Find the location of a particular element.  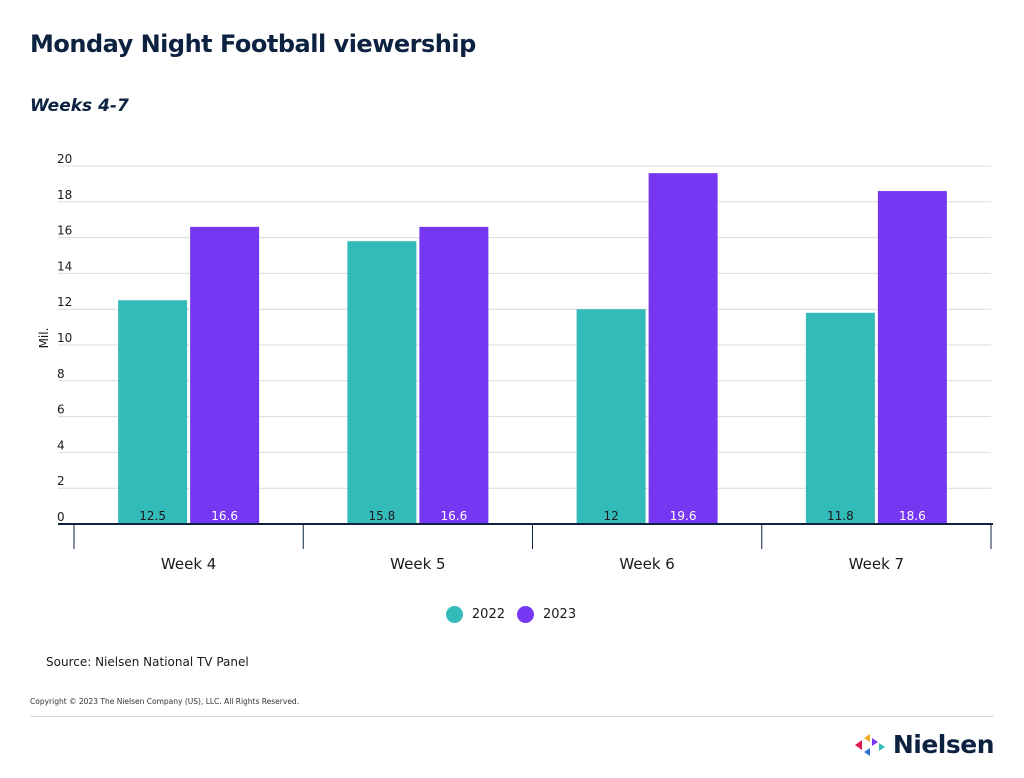

y-tick-labels: 0 2 4 6 8 10 12 14 16 18 20 is located at coordinates (64, 338).